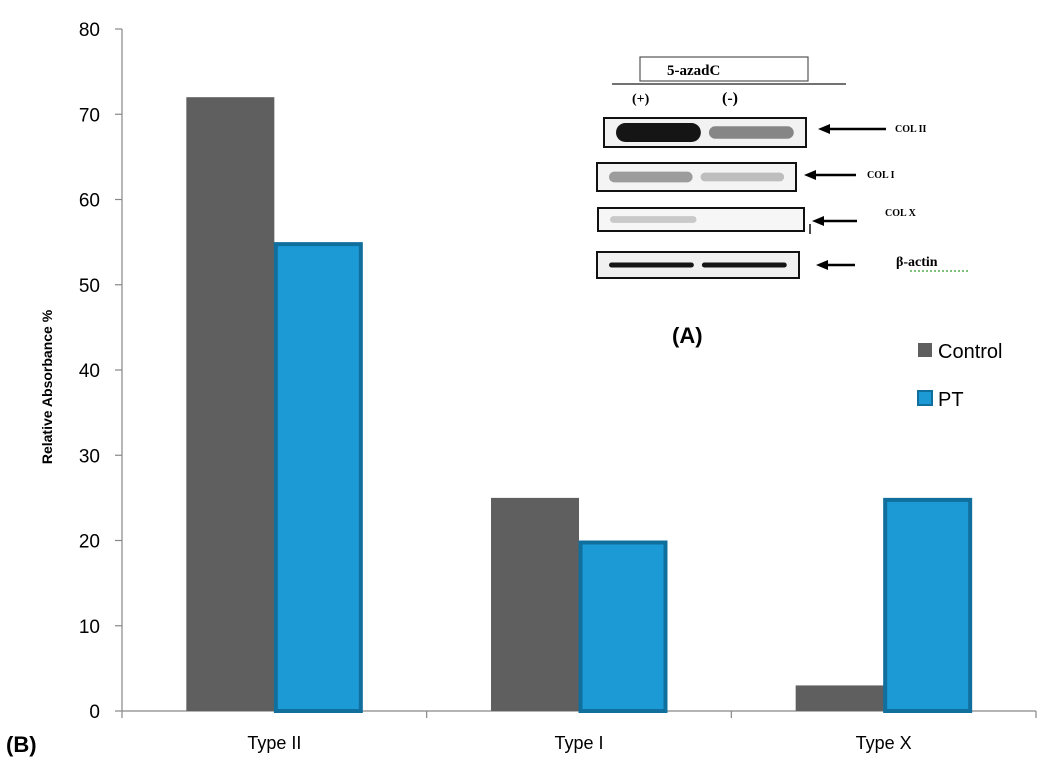  What do you see at coordinates (693, 71) in the screenshot?
I see `inset-title: 5-azadC` at bounding box center [693, 71].